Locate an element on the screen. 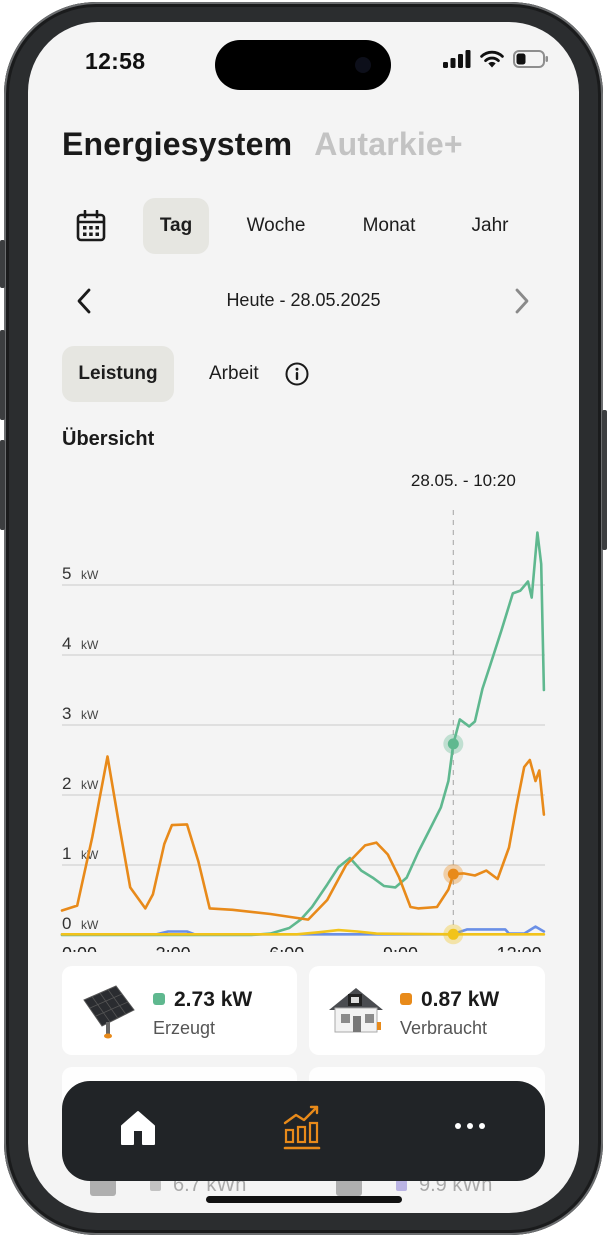 This screenshot has width=607, height=1237. card-label: Verbraucht is located at coordinates (444, 1028).